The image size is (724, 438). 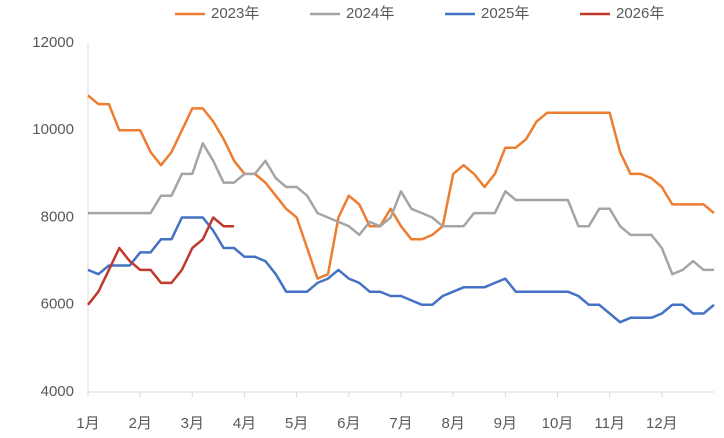 I want to click on legend-label: 2026年, so click(x=640, y=13).